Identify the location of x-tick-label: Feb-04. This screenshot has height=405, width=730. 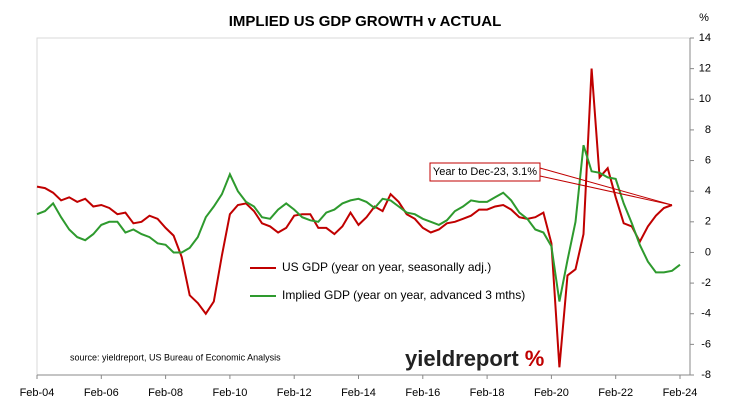
(37, 393).